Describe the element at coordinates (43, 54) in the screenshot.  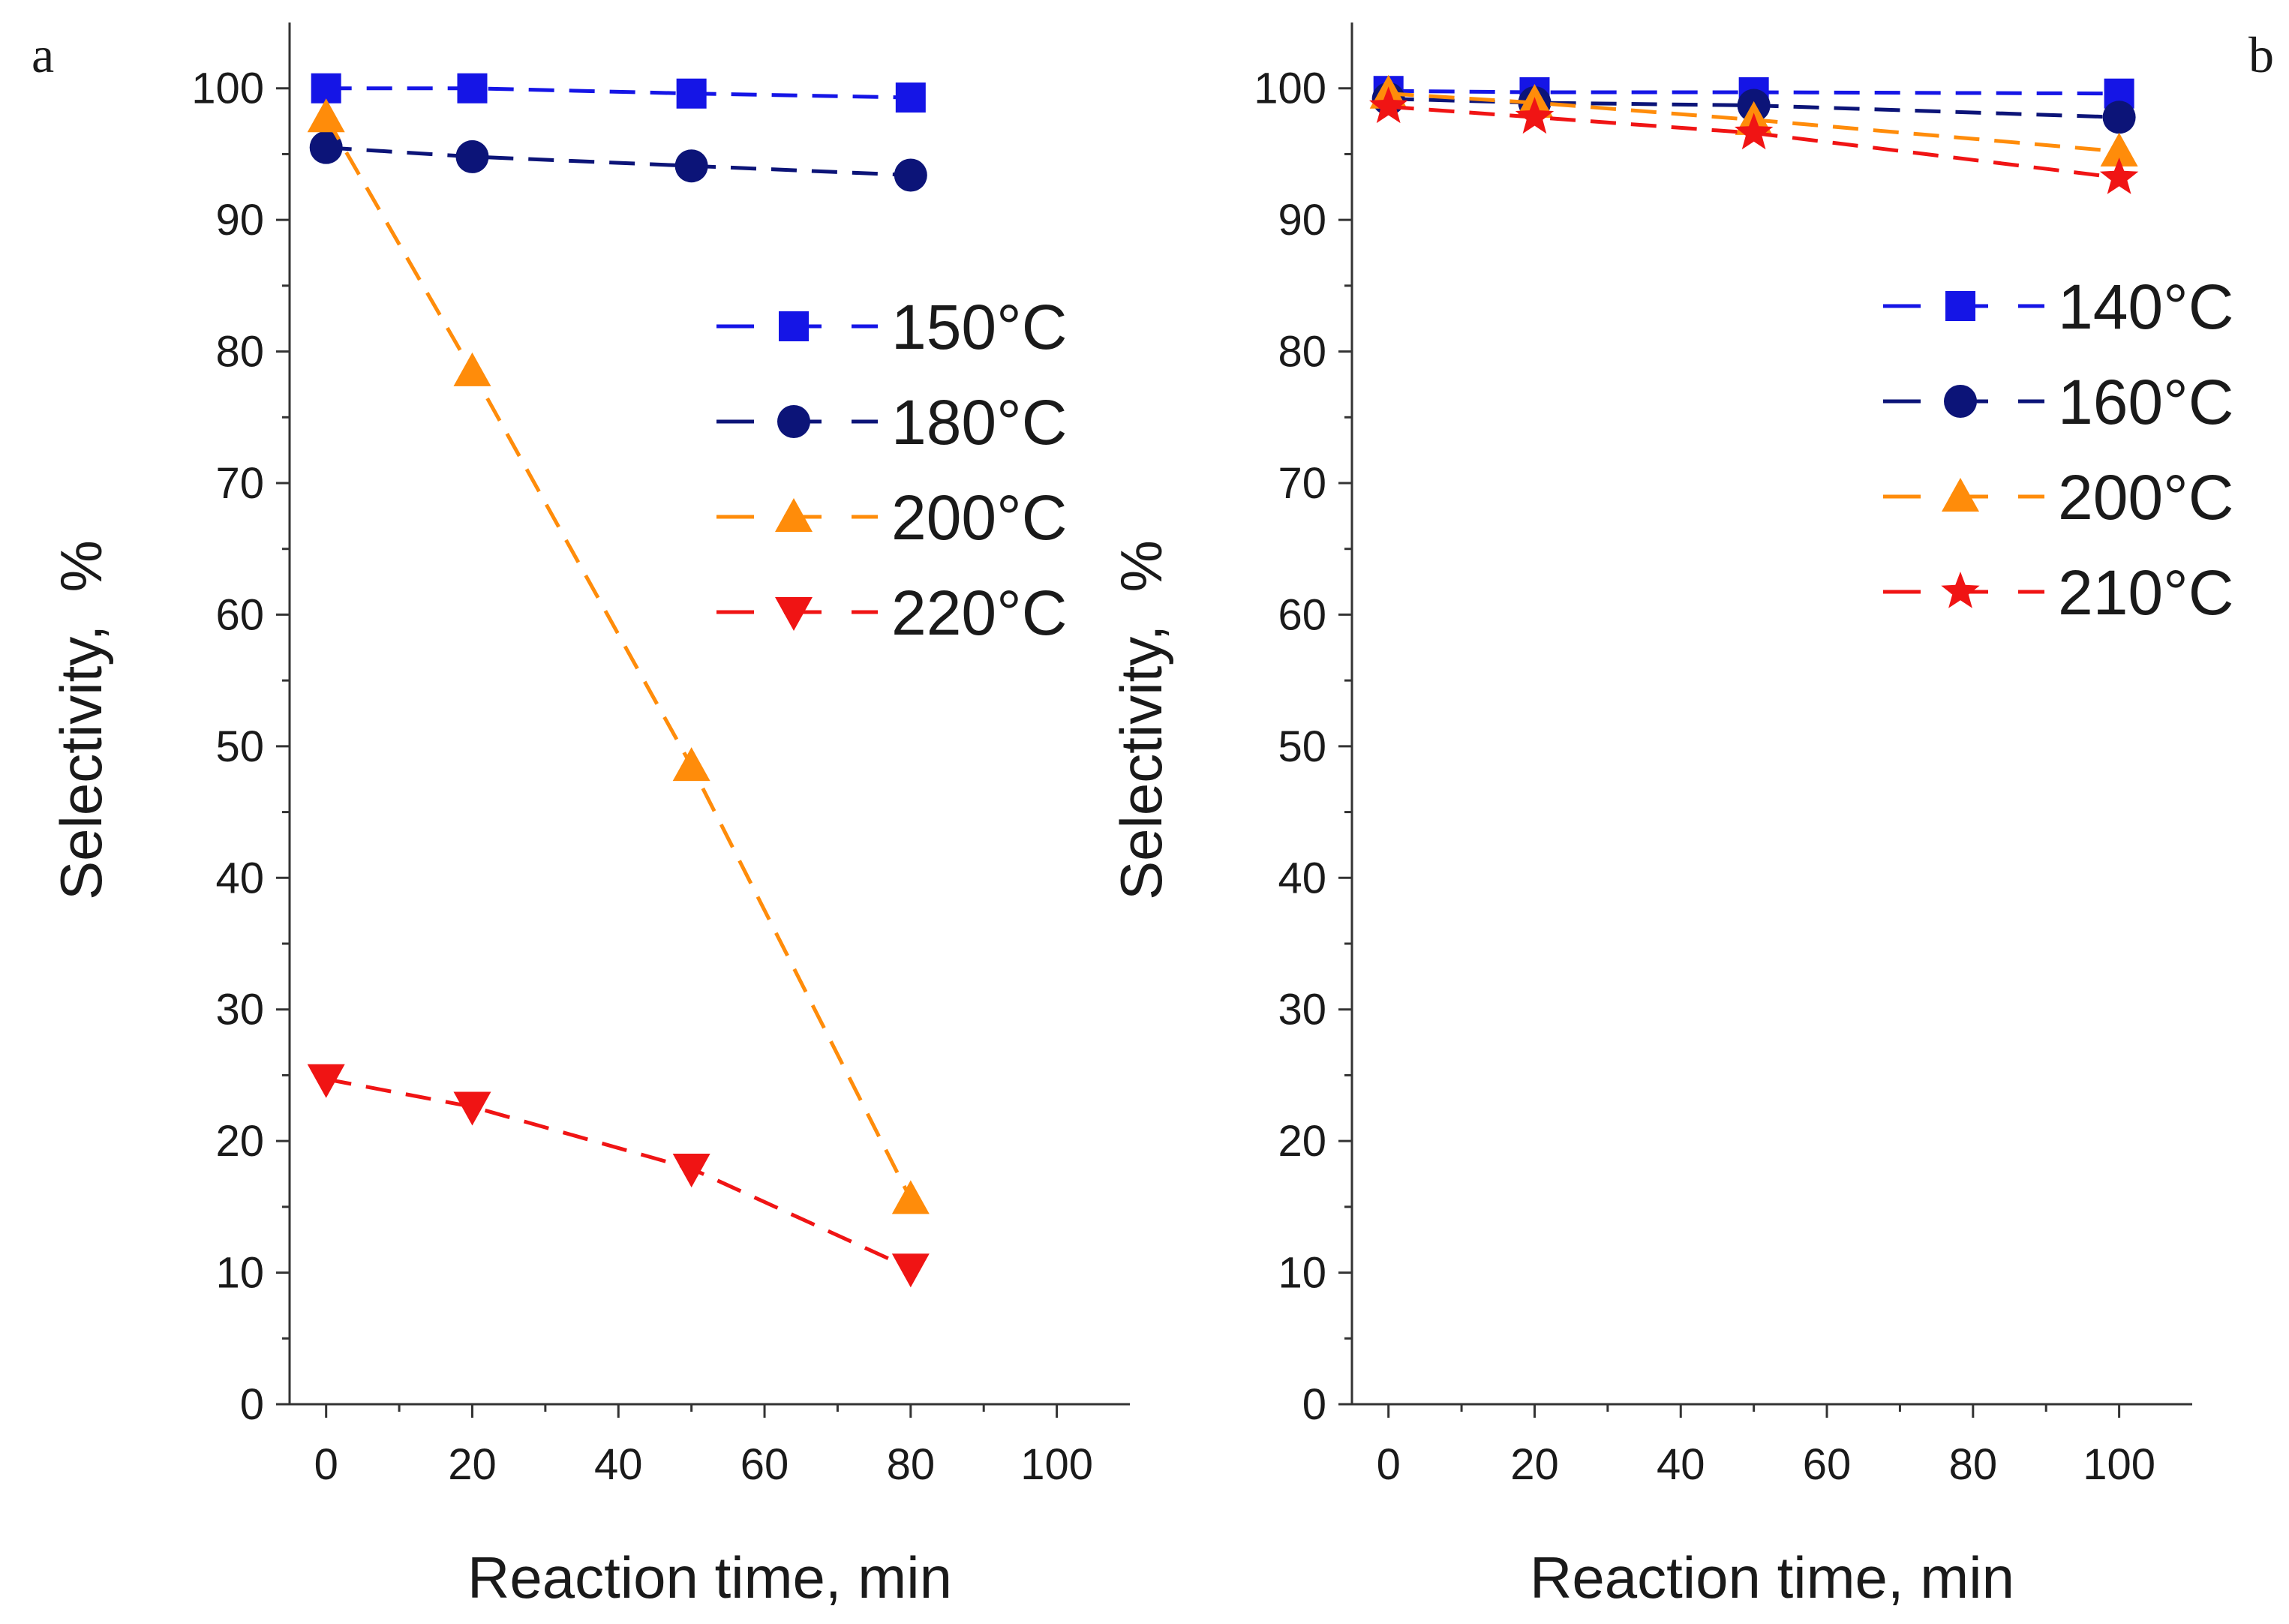
I see `panel-label: a` at that location.